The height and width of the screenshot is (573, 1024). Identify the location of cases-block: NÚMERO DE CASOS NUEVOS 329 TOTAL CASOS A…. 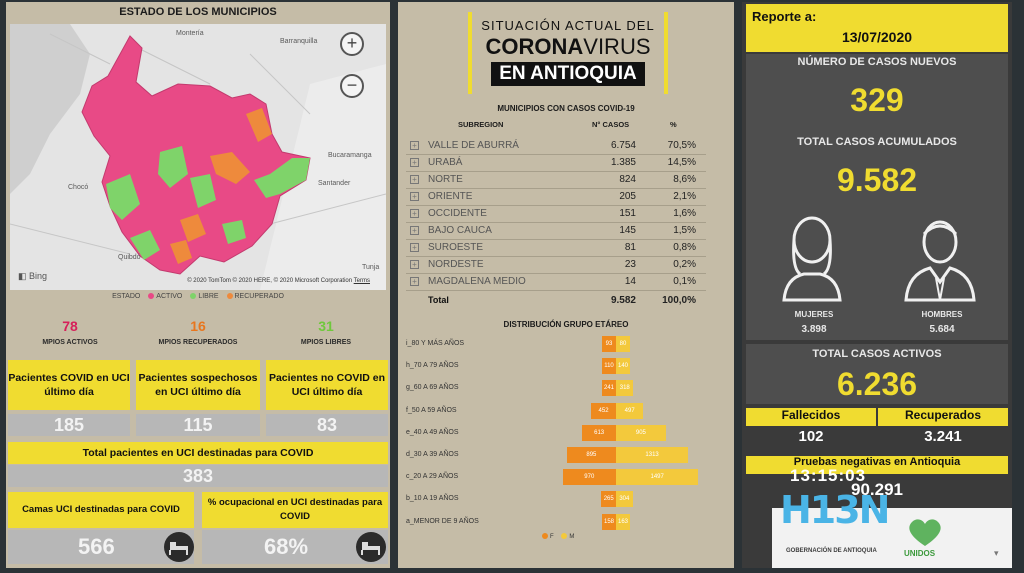
(877, 197).